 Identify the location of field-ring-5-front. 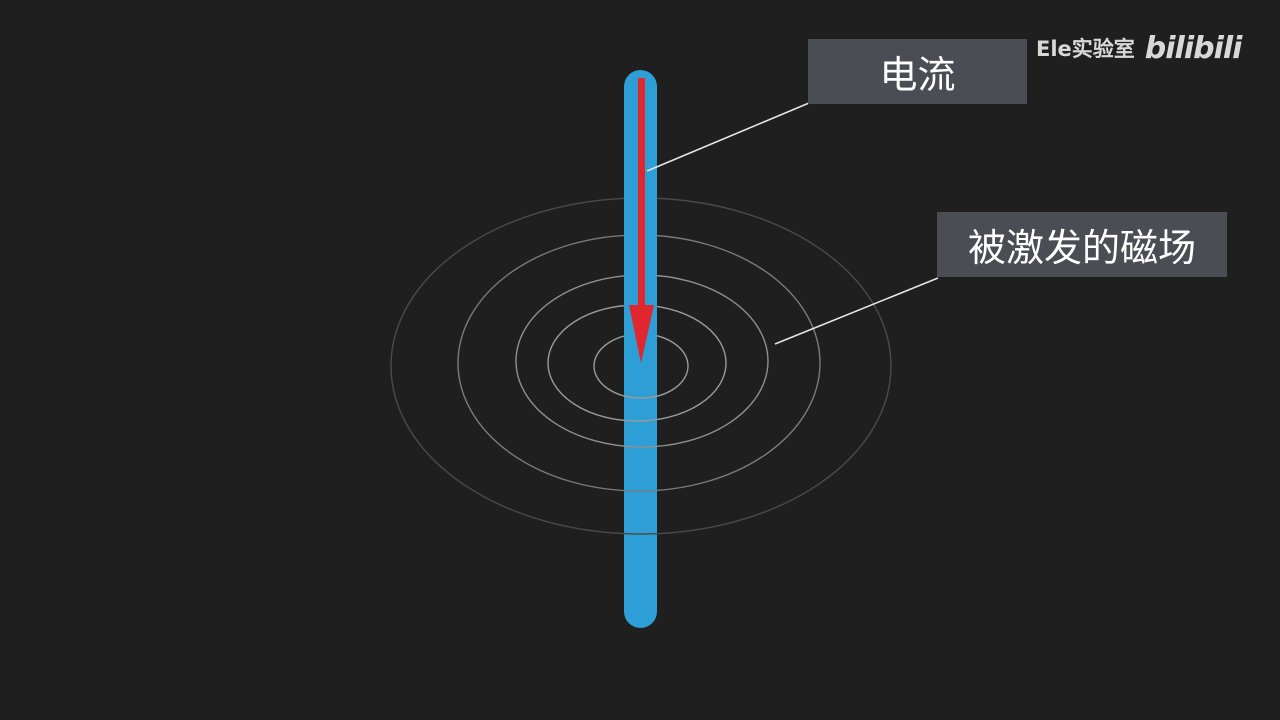
(641, 382).